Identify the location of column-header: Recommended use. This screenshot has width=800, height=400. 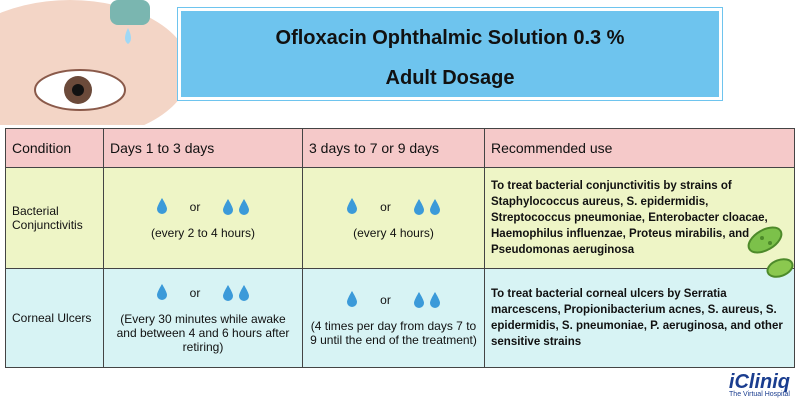
(639, 148).